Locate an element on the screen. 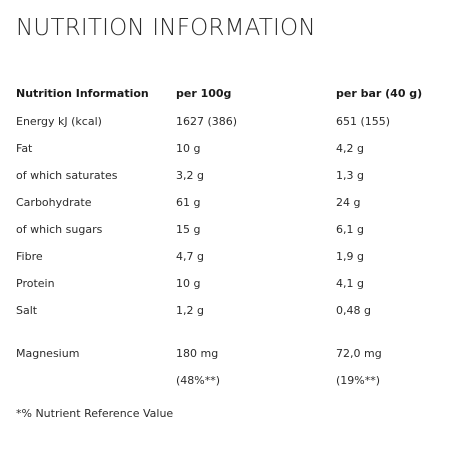 Image resolution: width=449 pixels, height=449 pixels. fibre-per-100g: 4,7 g is located at coordinates (190, 256).